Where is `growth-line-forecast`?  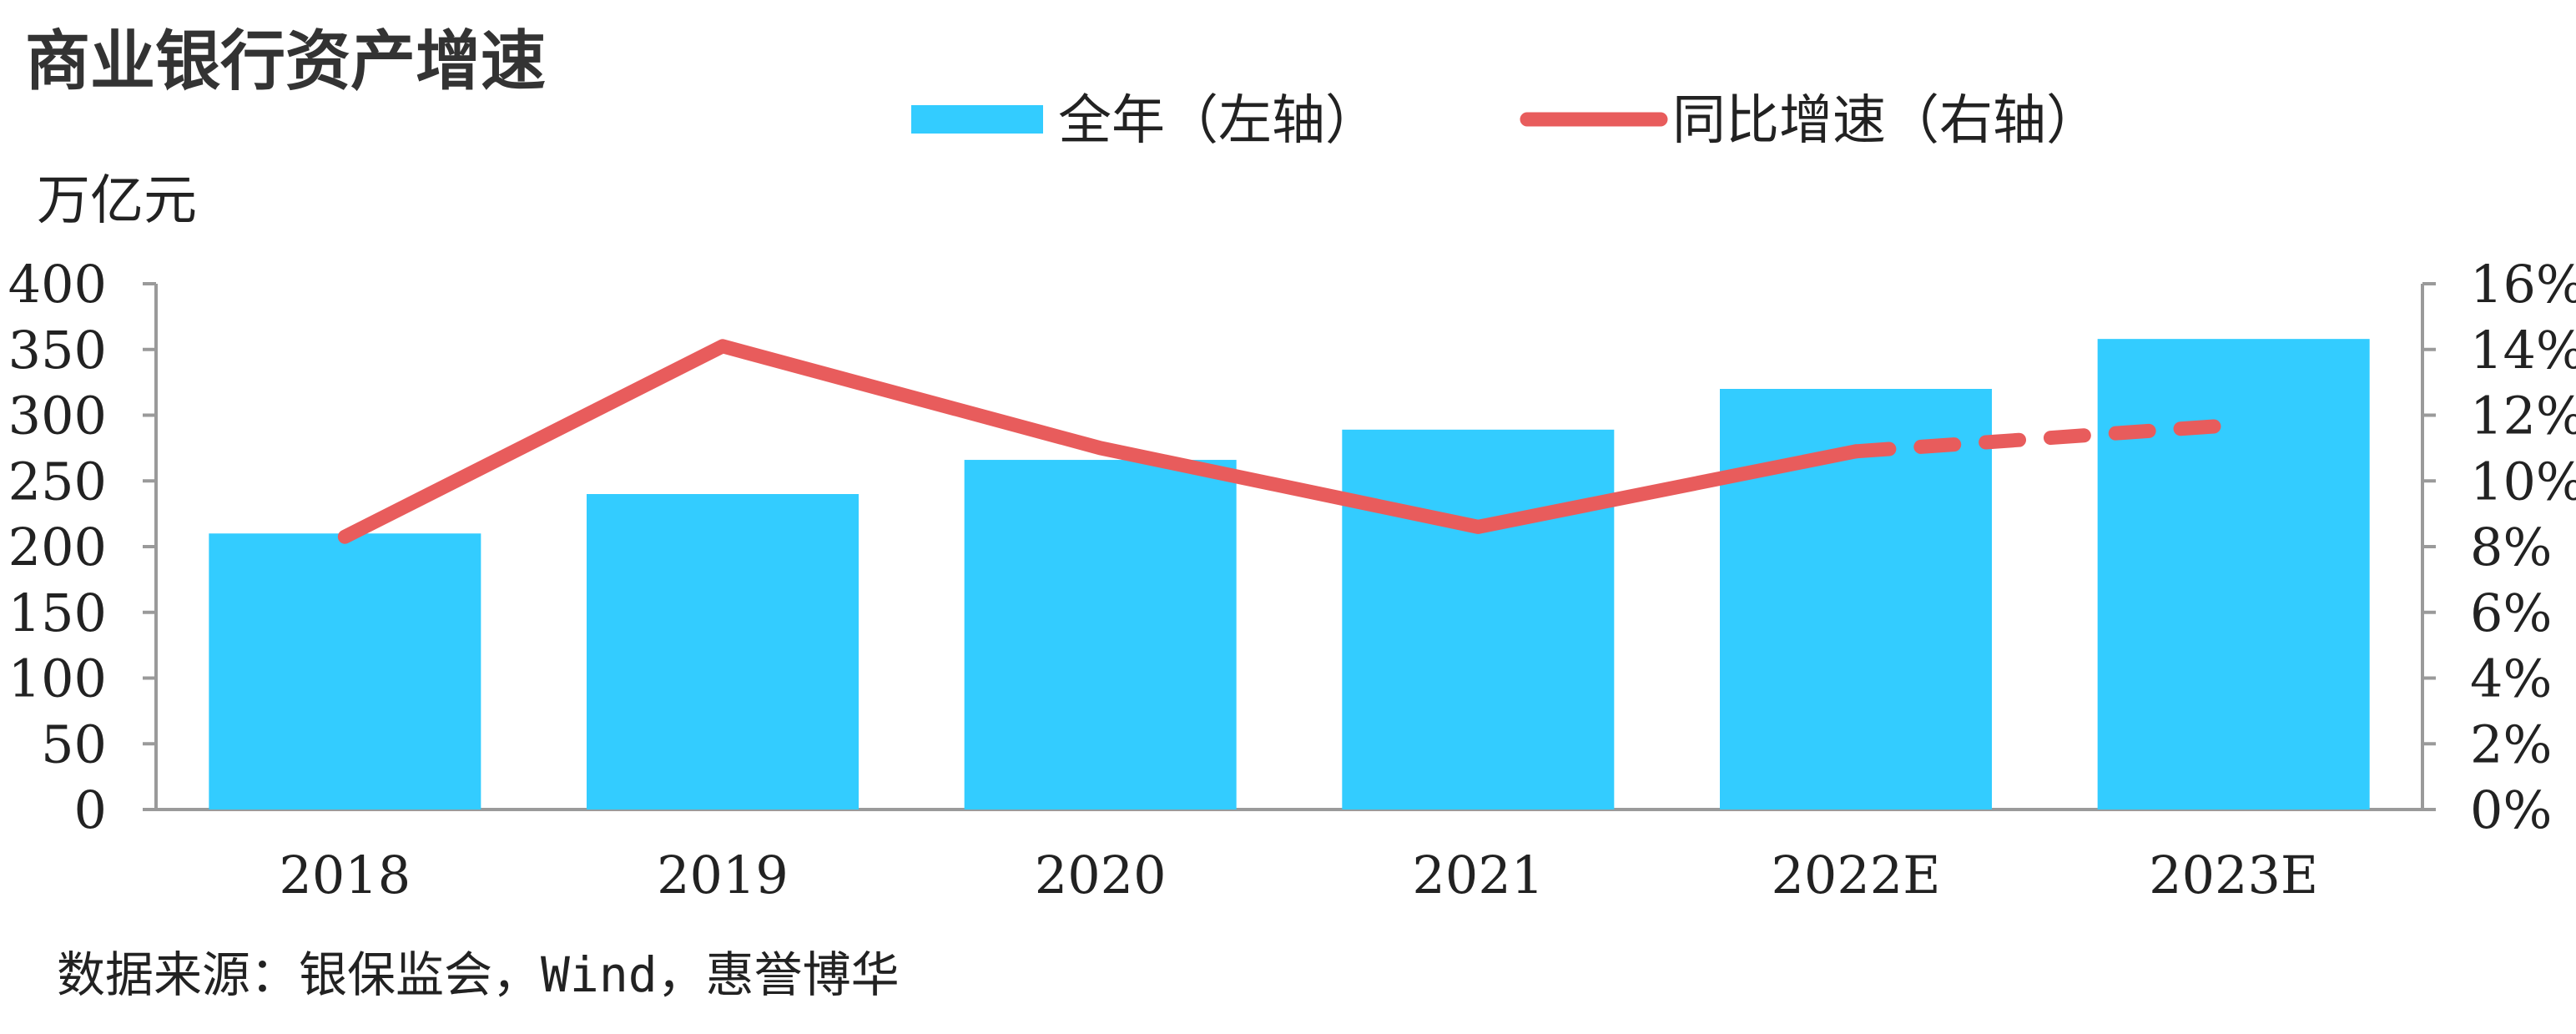 growth-line-forecast is located at coordinates (2044, 438).